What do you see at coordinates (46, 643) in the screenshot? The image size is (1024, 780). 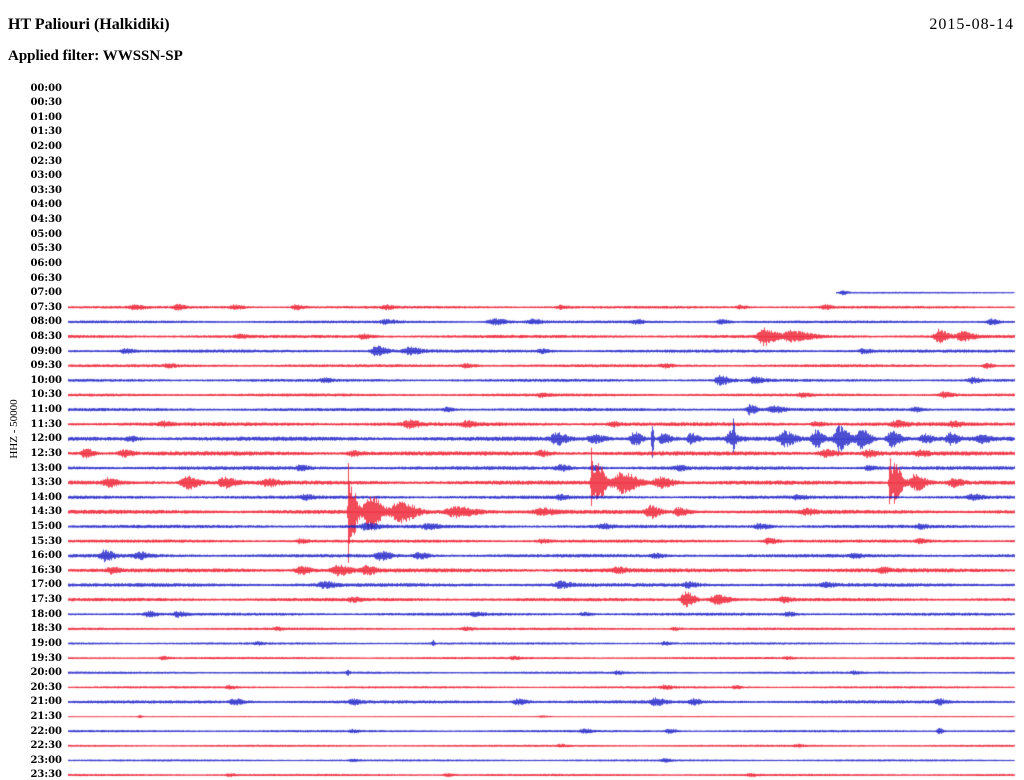 I see `time-label: 19:00` at bounding box center [46, 643].